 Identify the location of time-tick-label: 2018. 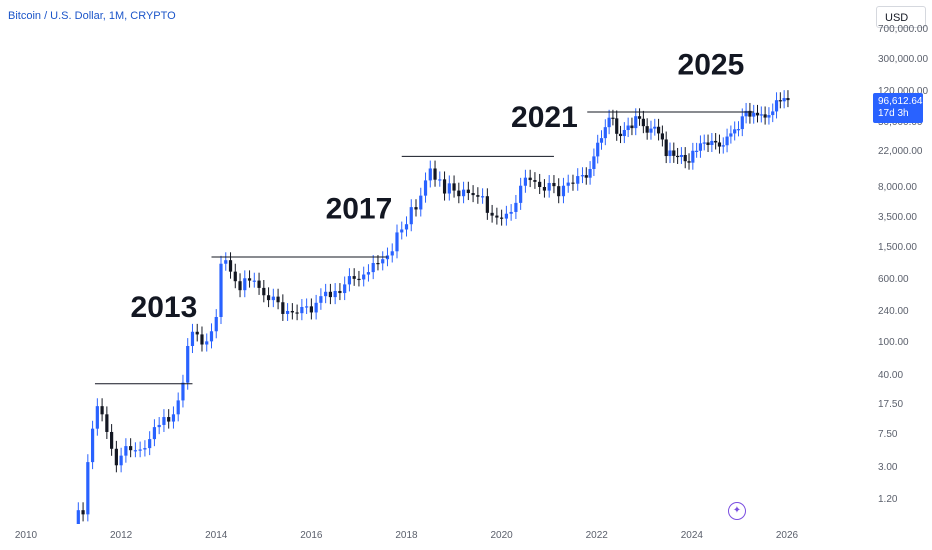
(406, 535).